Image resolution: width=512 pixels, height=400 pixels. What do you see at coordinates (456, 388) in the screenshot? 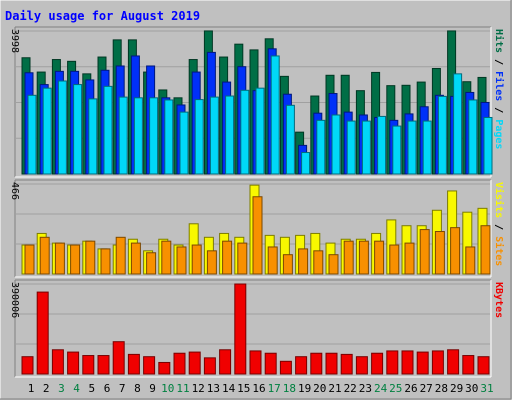
I see `x-tick-label: 29` at bounding box center [456, 388].